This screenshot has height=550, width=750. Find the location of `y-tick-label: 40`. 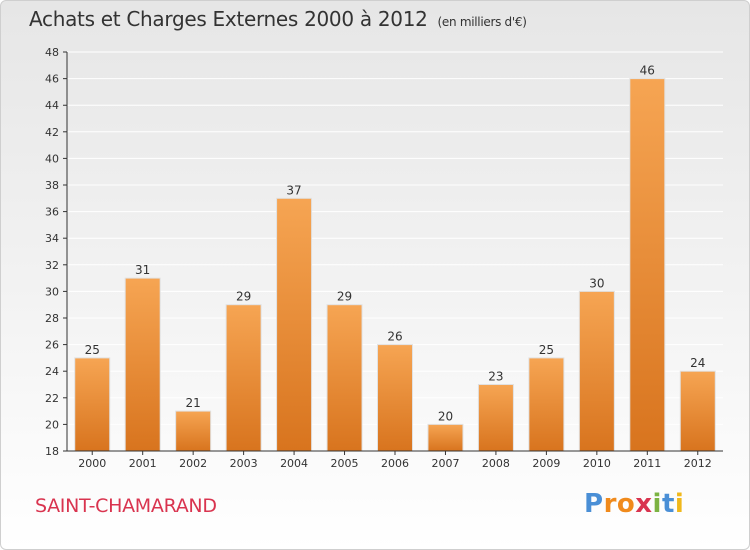

y-tick-label: 40 is located at coordinates (52, 158).